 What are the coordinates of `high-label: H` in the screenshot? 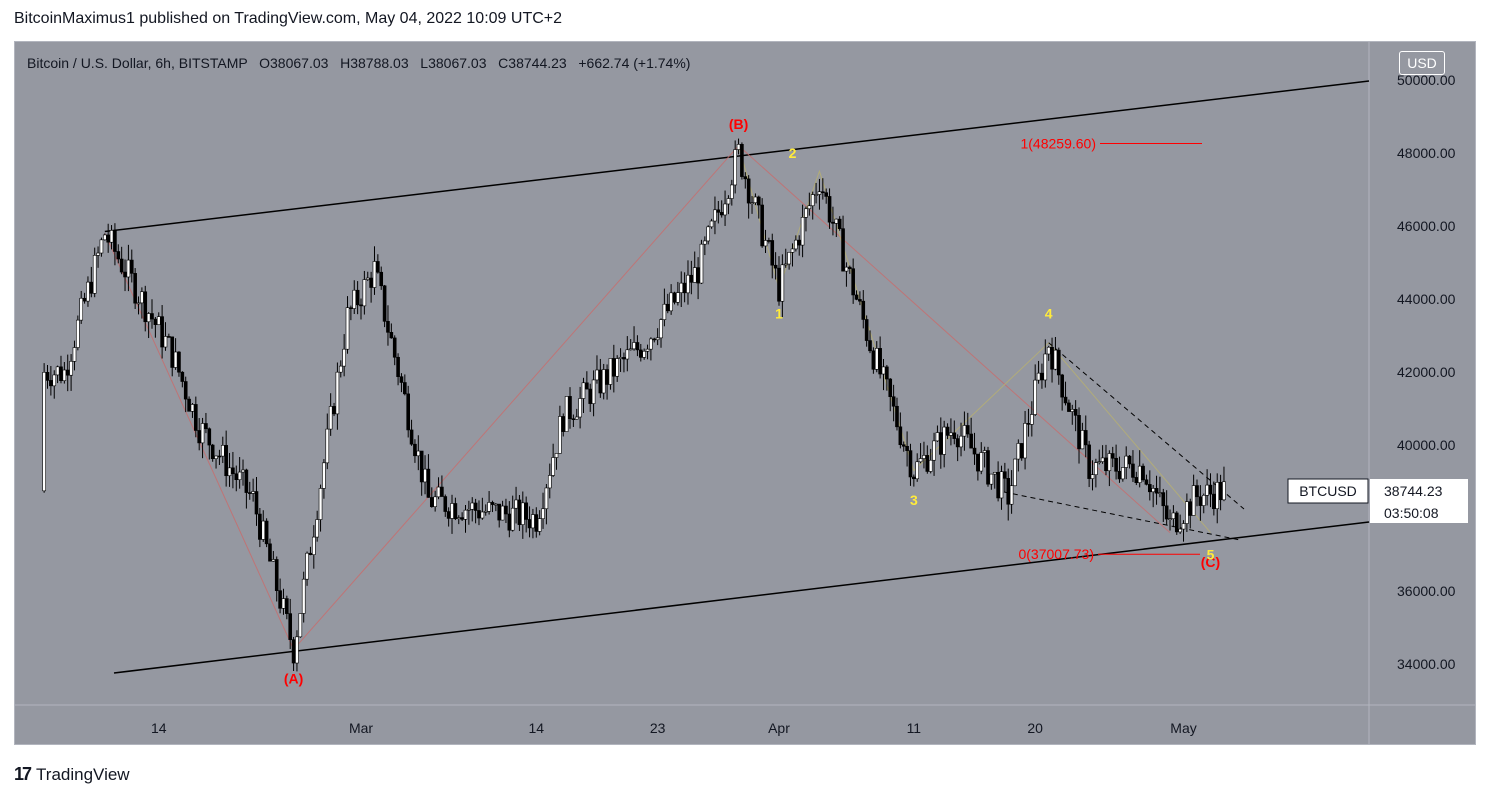 It's located at (345, 63).